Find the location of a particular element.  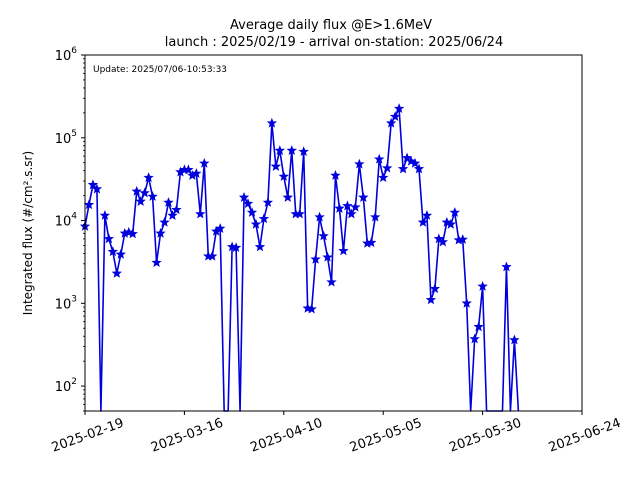

x-tick-label: 2025-06-24 is located at coordinates (585, 436).